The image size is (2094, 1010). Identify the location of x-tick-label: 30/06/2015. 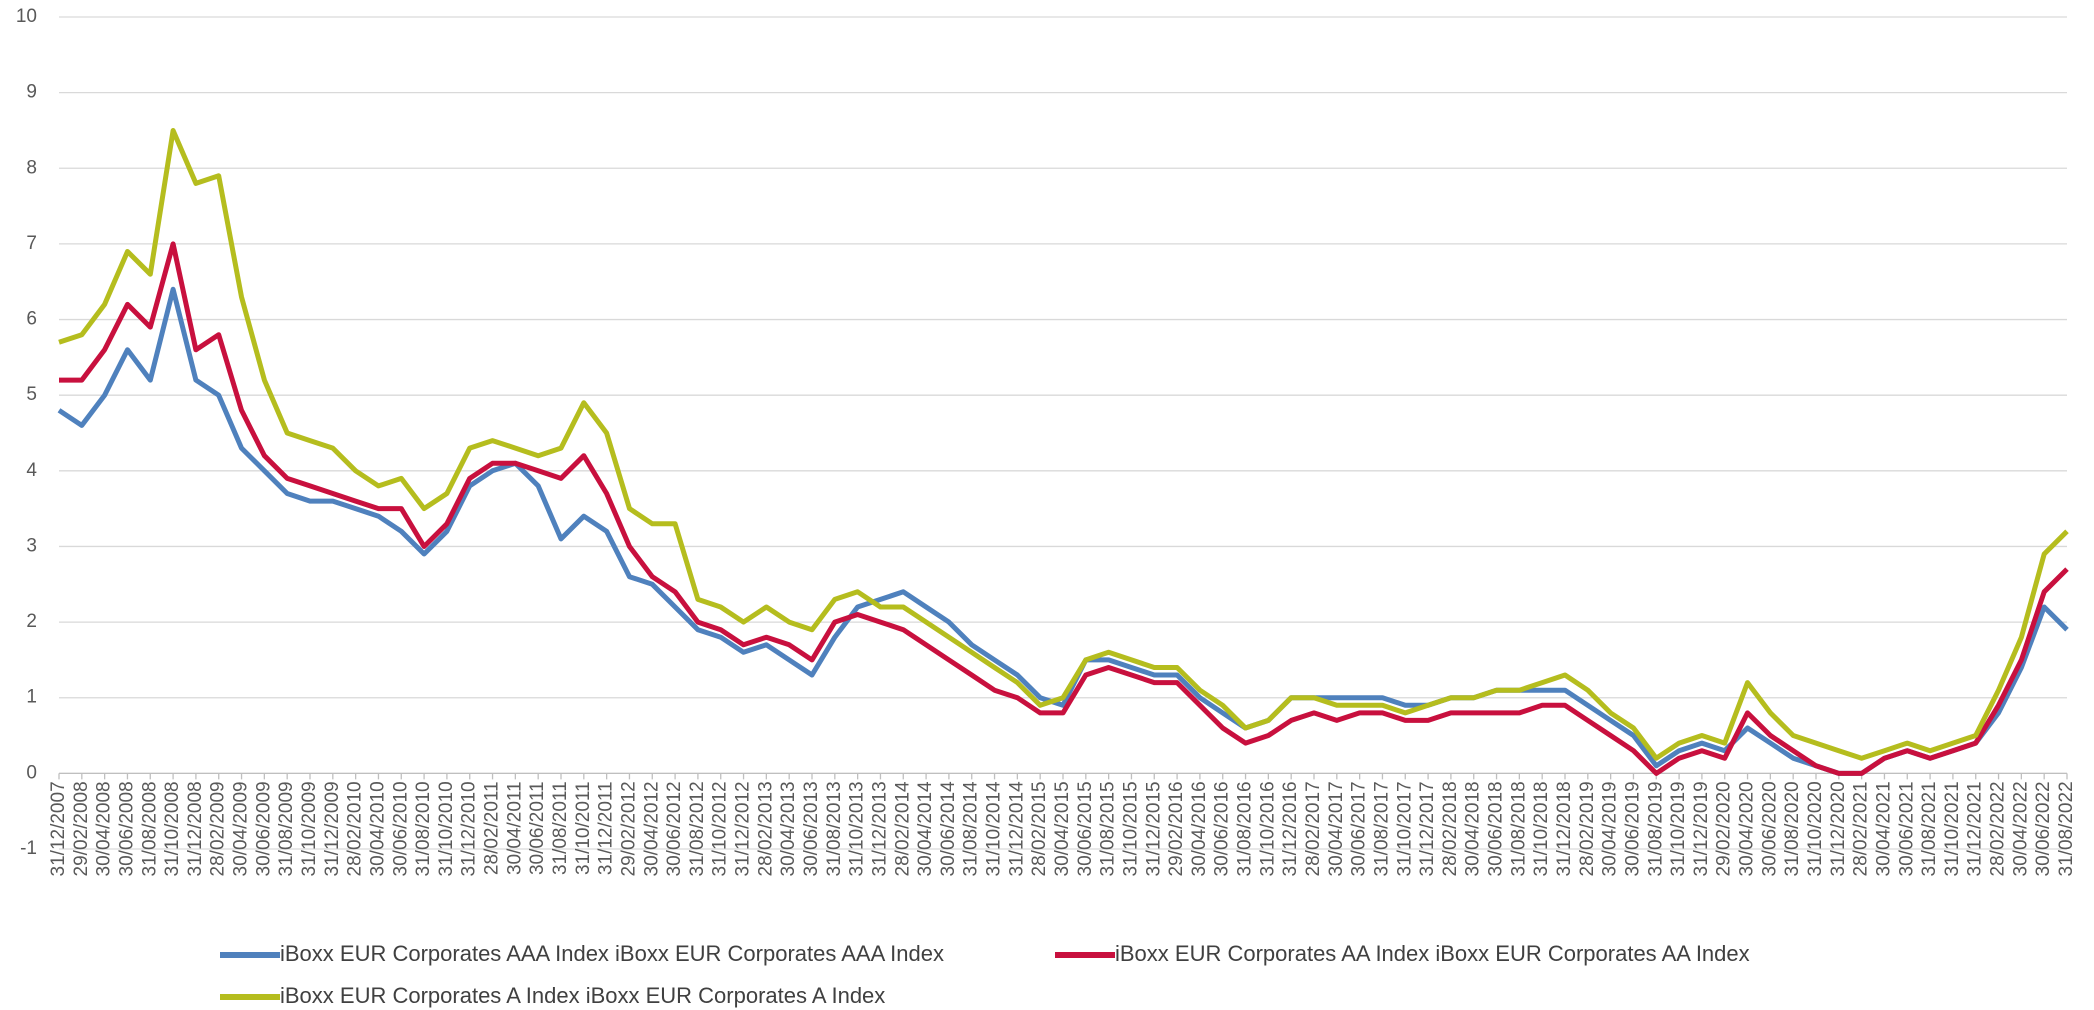
(1085, 828).